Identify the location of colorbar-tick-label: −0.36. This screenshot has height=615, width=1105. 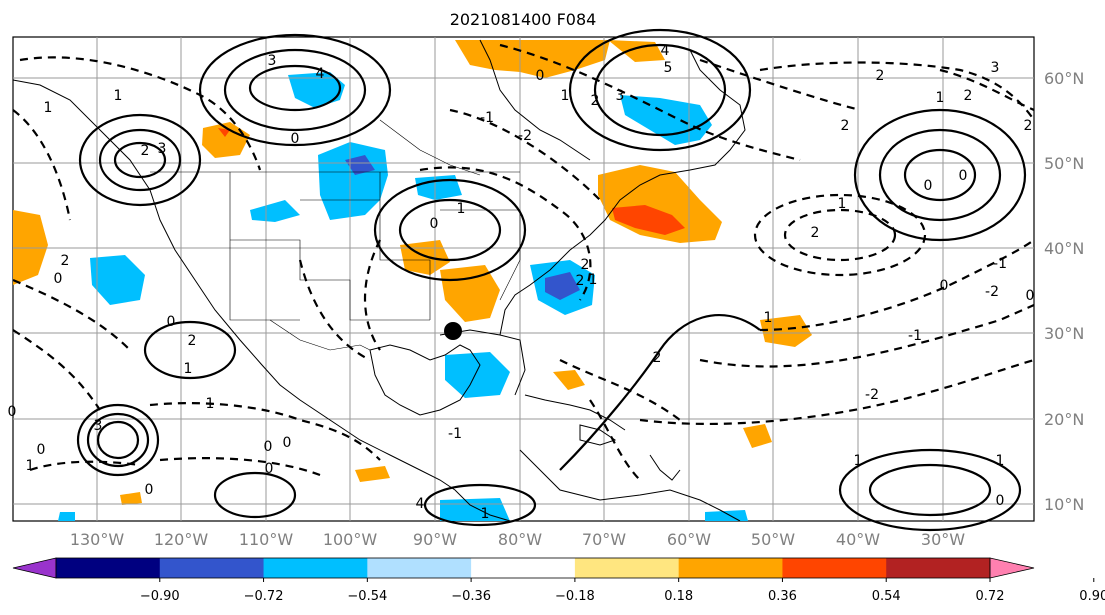
(471, 596).